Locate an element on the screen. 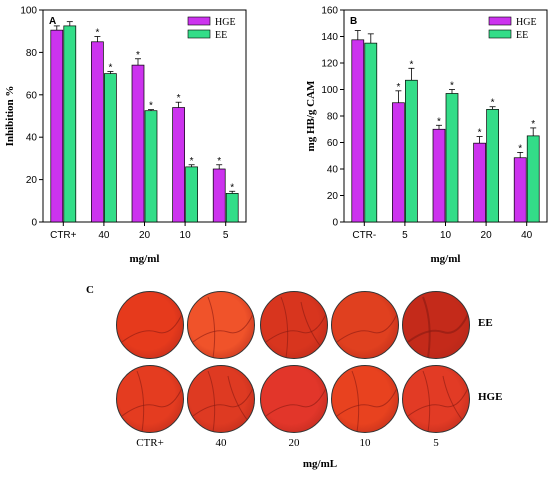 This screenshot has height=477, width=550. y-tick-label: 160 is located at coordinates (329, 11).